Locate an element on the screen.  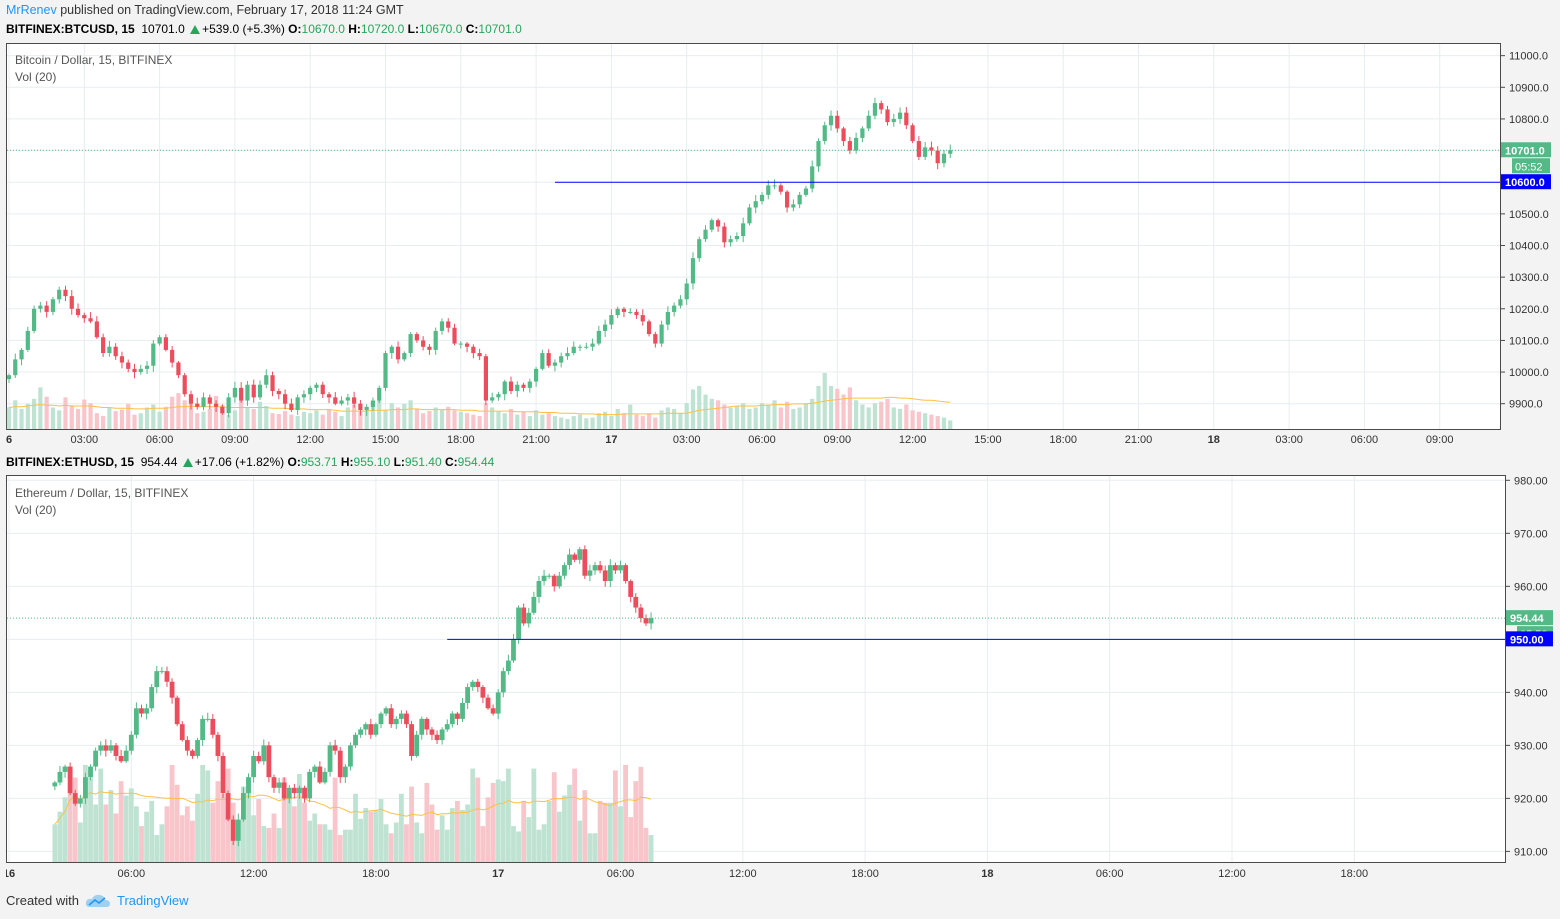
x-tick-label: 21:00 is located at coordinates (536, 440).